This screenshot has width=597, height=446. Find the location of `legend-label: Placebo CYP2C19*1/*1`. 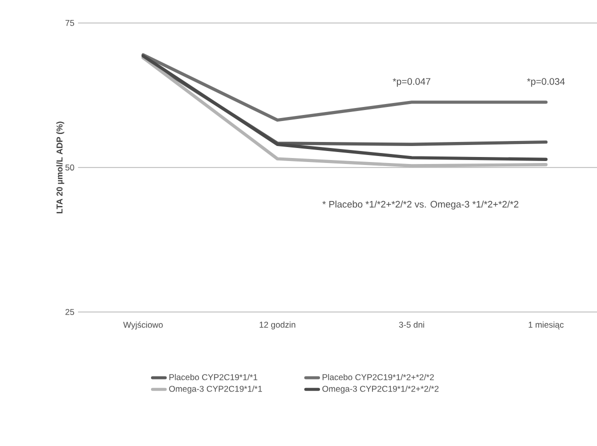

legend-label: Placebo CYP2C19*1/*1 is located at coordinates (213, 377).